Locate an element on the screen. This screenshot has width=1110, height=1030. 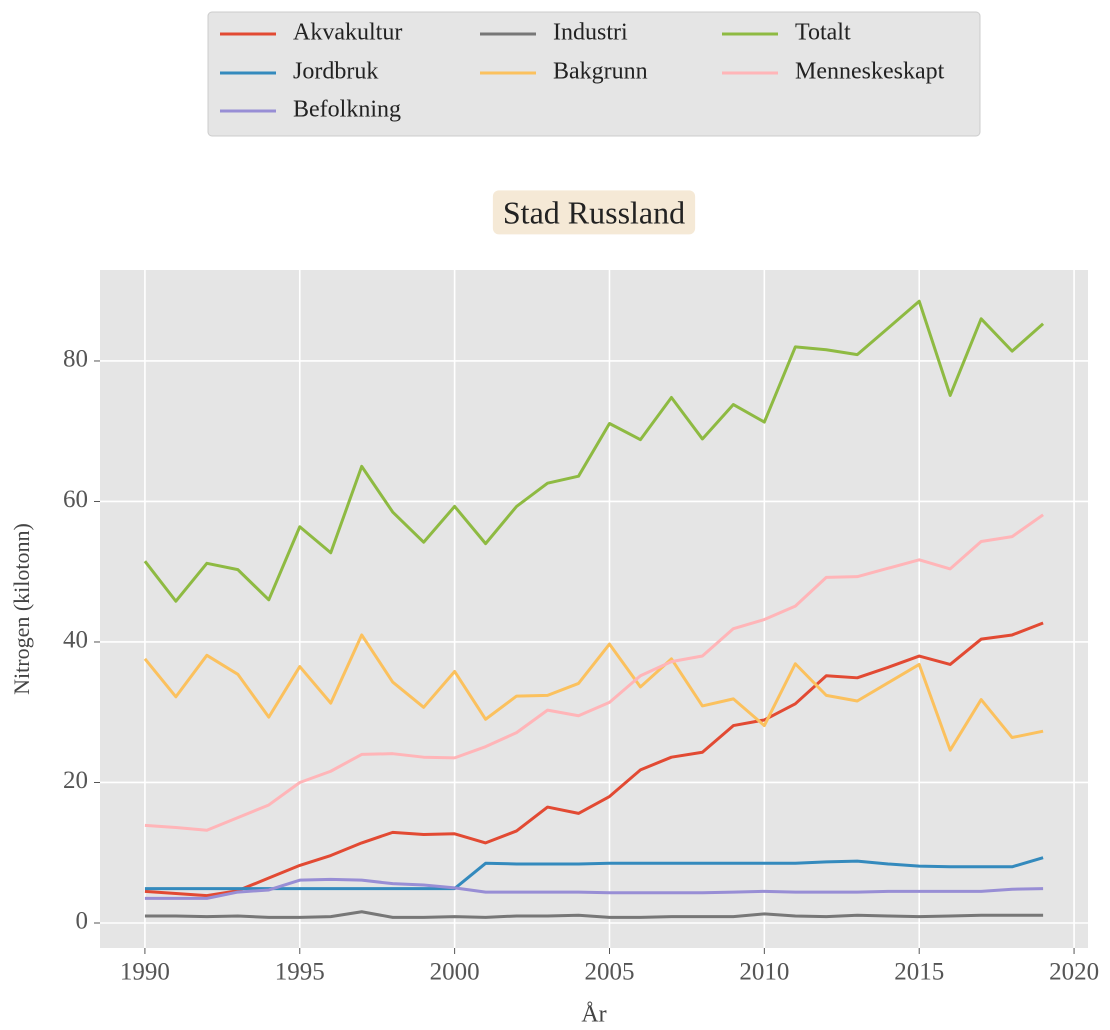
legend-box is located at coordinates (594, 74).